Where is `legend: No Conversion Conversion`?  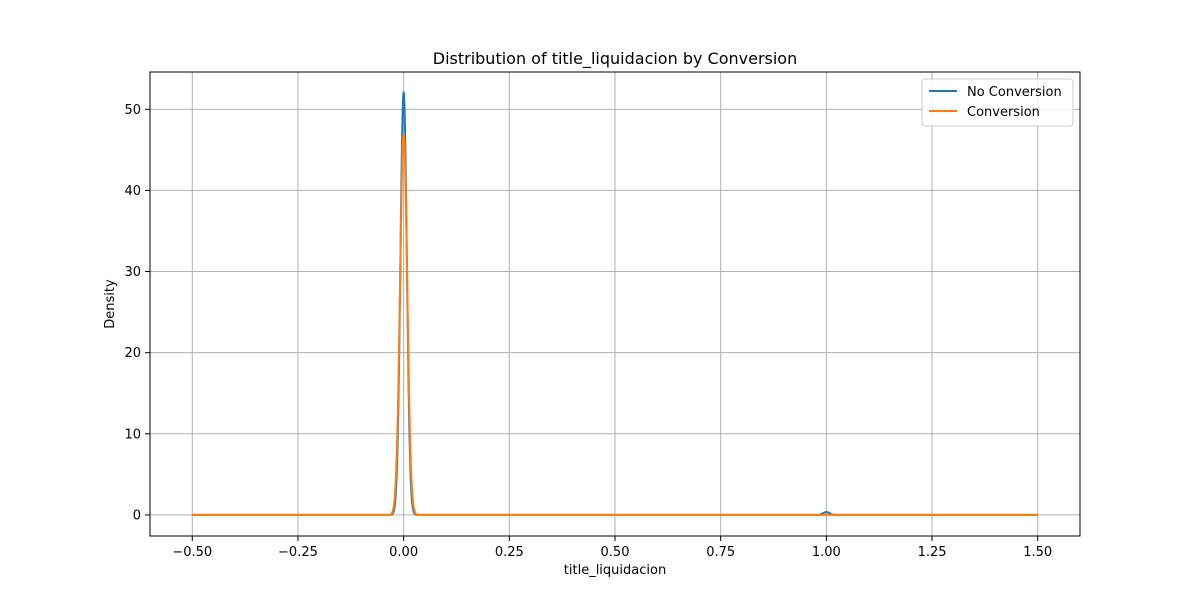 legend: No Conversion Conversion is located at coordinates (997, 102).